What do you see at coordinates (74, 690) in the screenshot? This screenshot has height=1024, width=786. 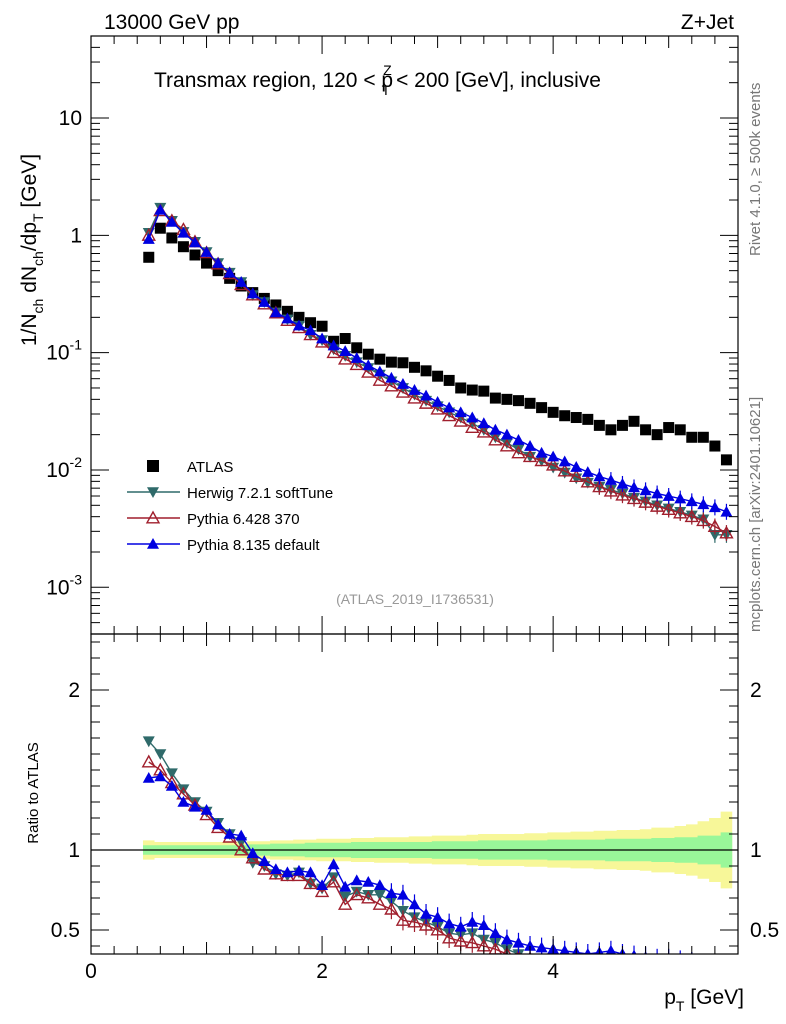 I see `ratio-ytick-label: 2` at bounding box center [74, 690].